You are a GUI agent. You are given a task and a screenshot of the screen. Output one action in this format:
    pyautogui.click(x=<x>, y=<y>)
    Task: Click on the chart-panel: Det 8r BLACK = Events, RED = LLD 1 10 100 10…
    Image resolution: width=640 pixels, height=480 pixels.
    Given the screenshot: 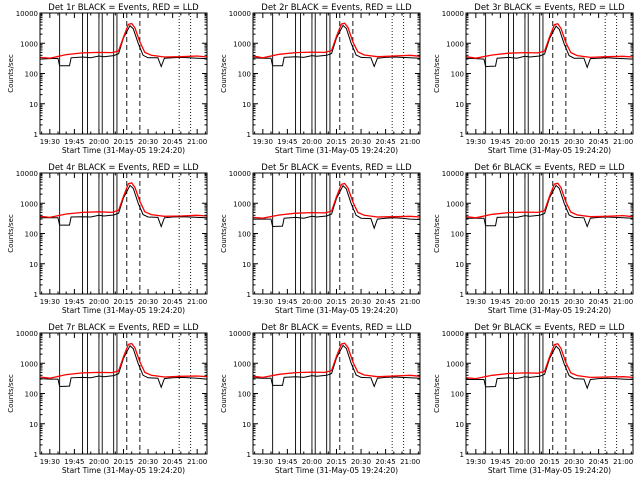 What is the action you would take?
    pyautogui.click(x=320, y=399)
    